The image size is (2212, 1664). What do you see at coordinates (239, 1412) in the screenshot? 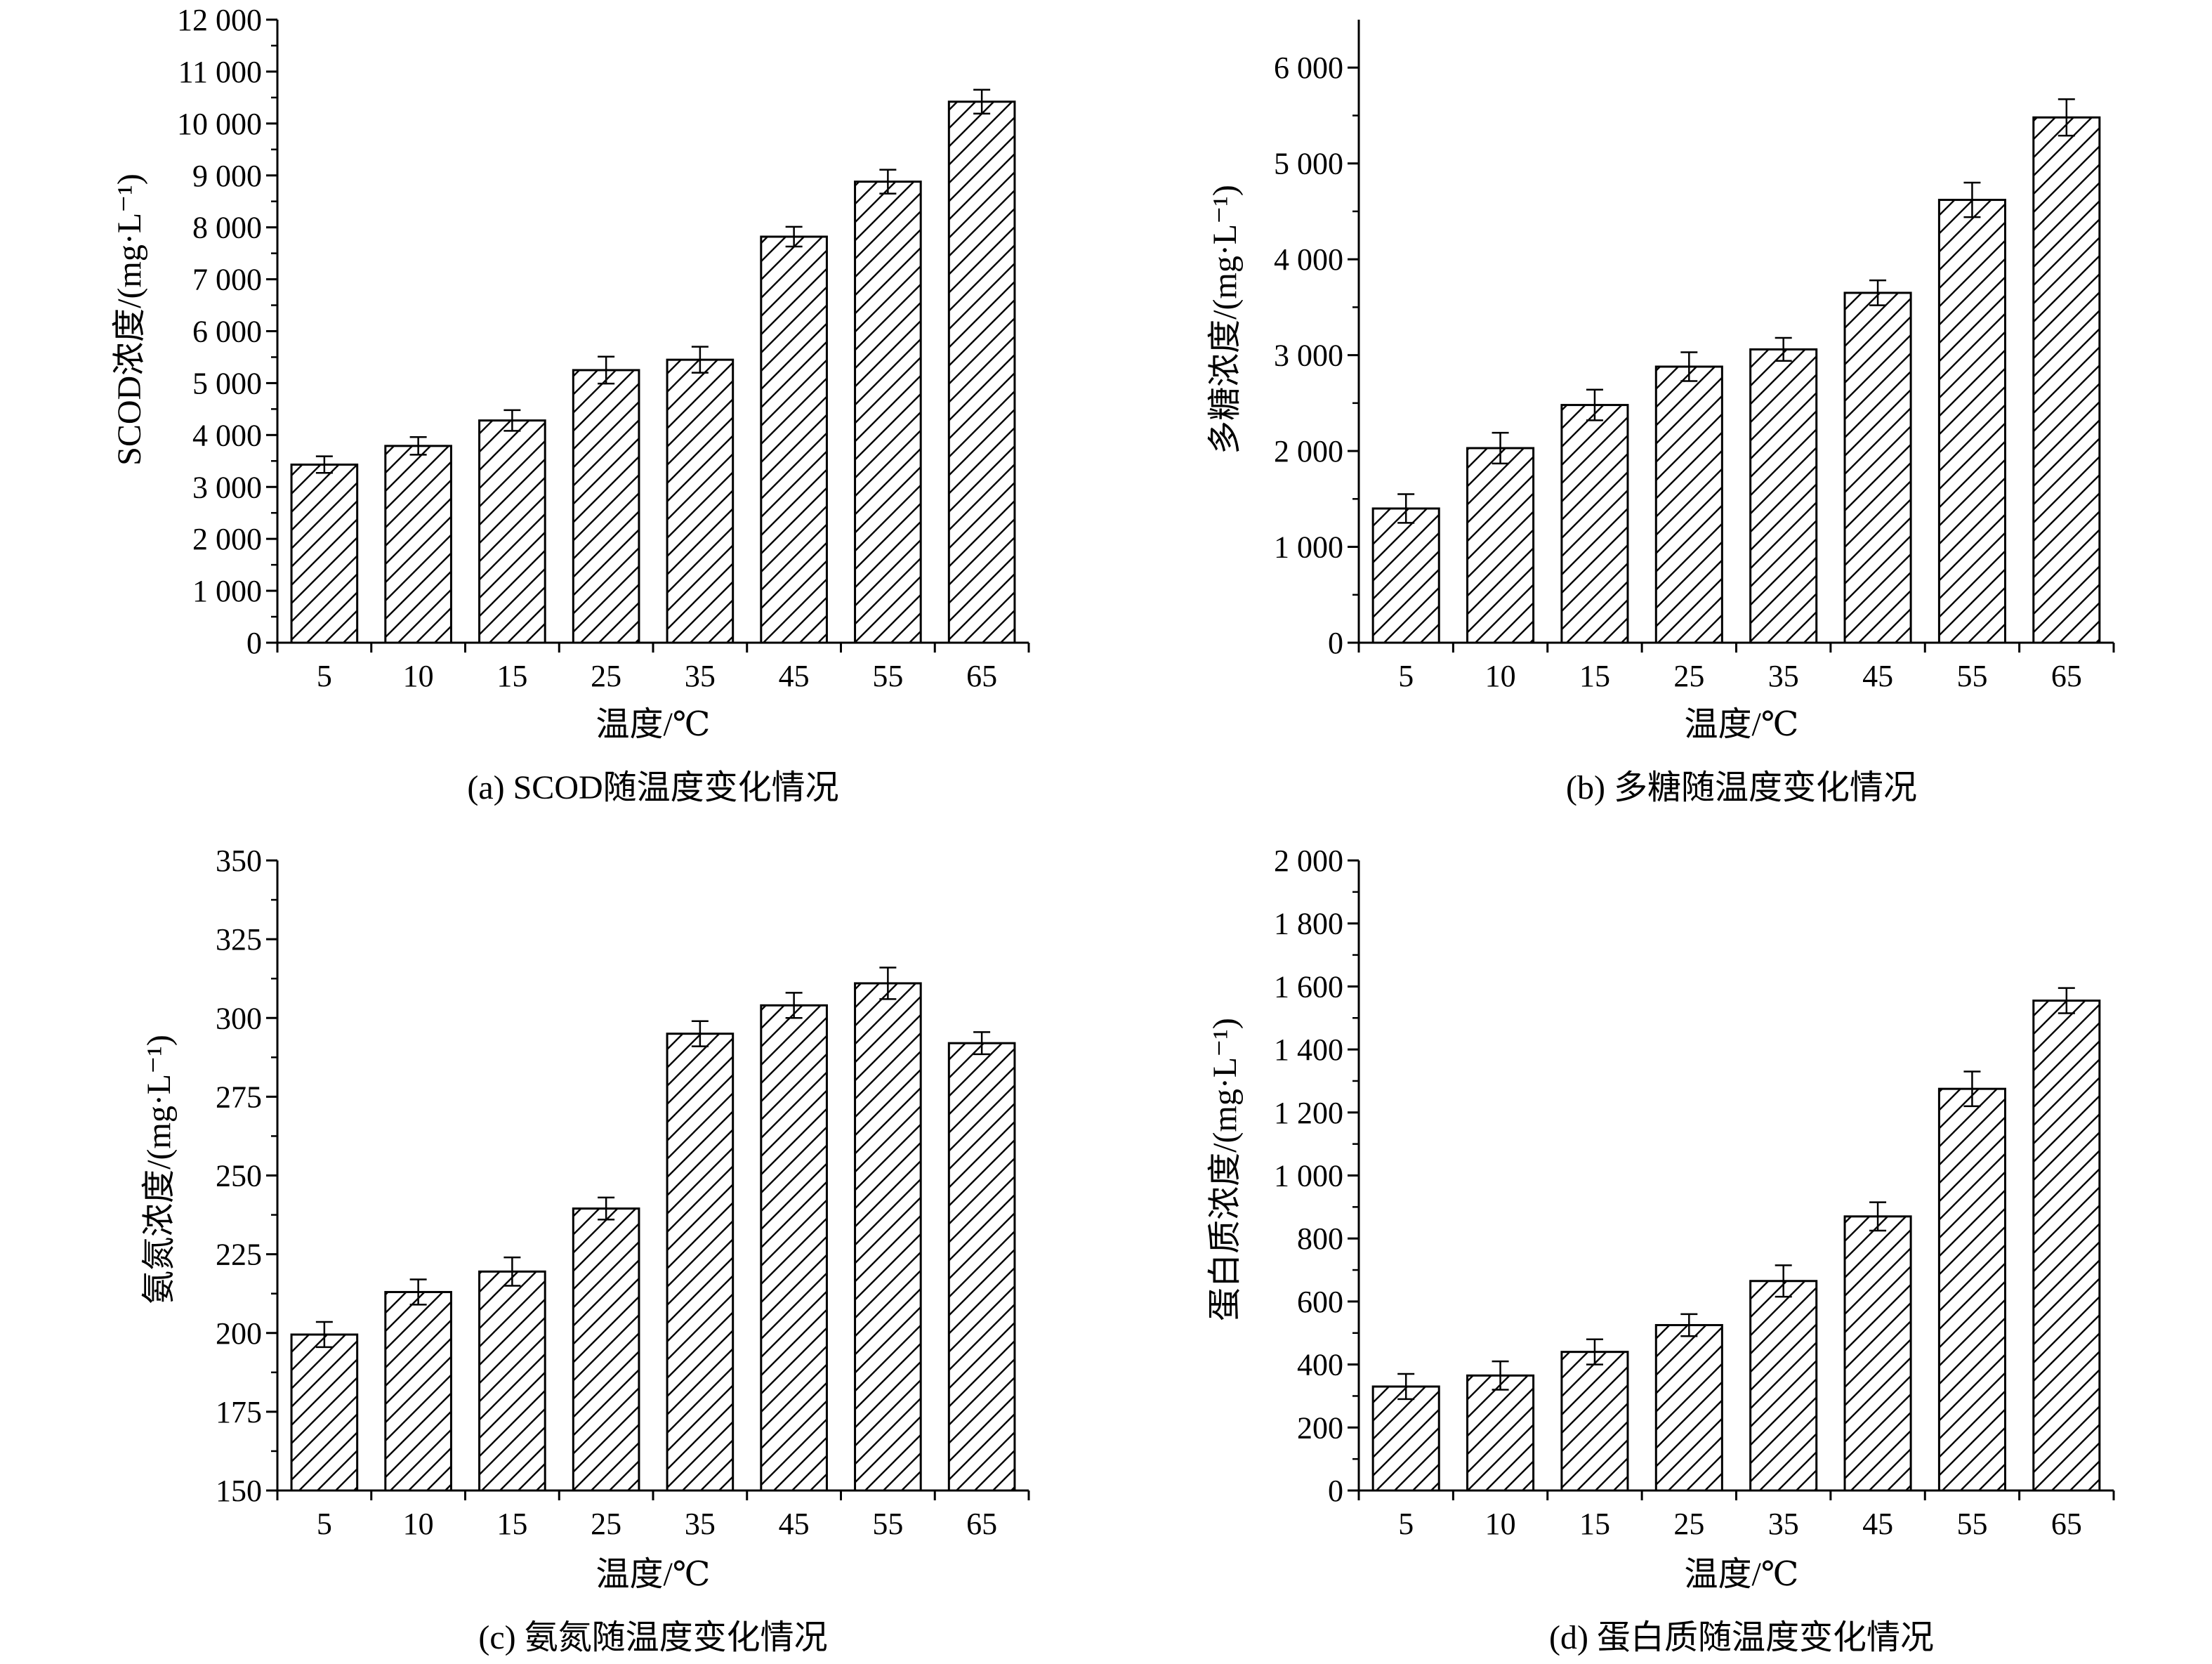
I see `y-tick-label: 175` at bounding box center [239, 1412].